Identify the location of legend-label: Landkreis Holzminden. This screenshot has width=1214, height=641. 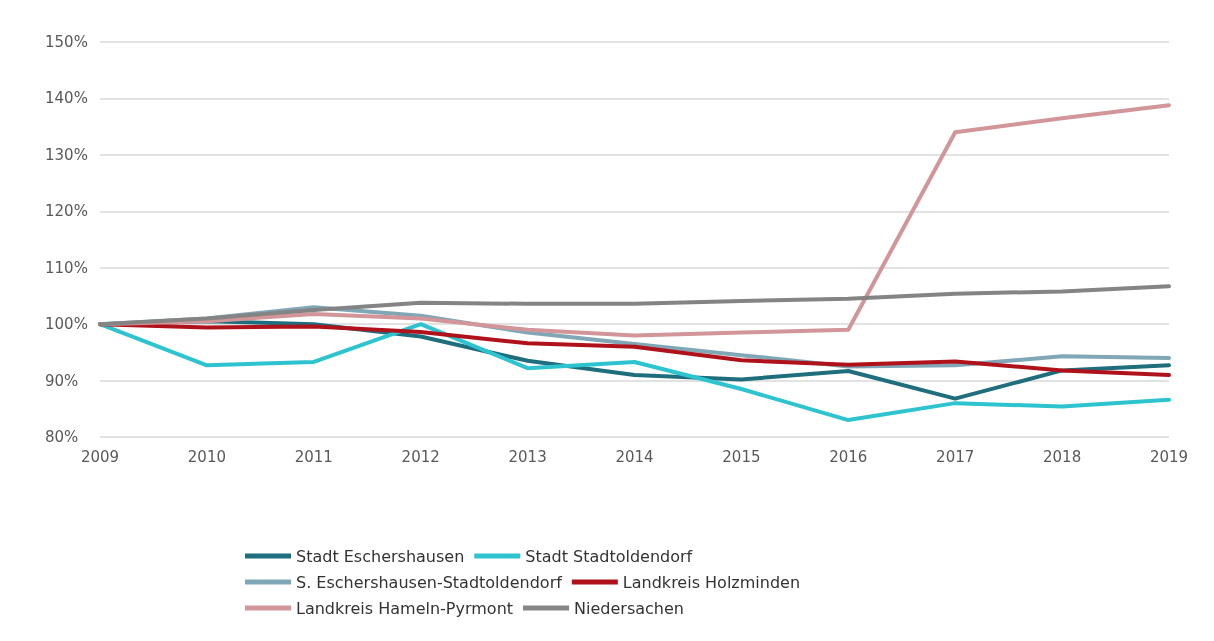
(711, 582).